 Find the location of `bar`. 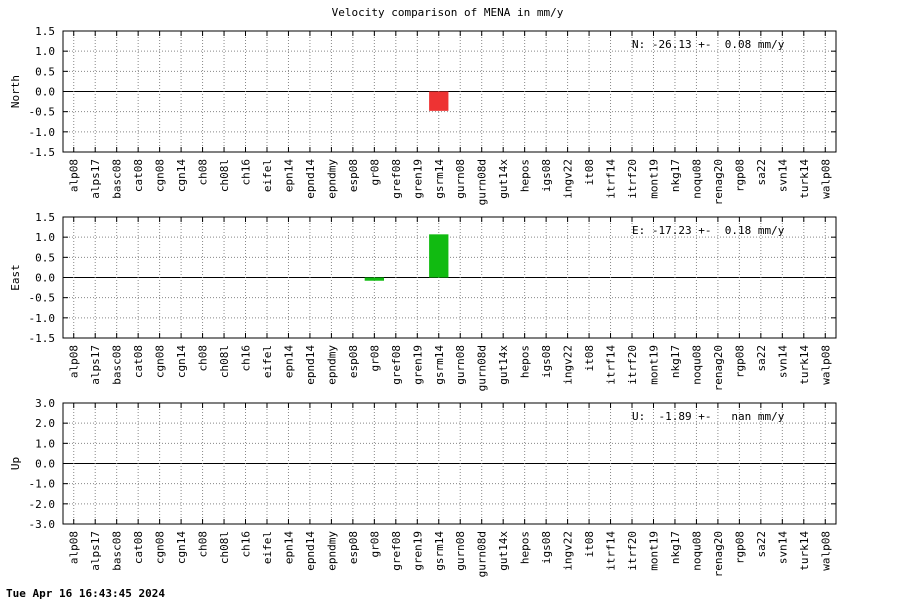

bar is located at coordinates (439, 256).